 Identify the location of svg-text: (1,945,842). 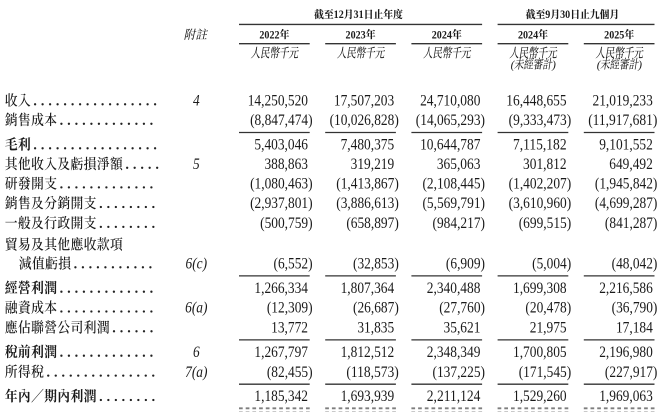
(626, 184).